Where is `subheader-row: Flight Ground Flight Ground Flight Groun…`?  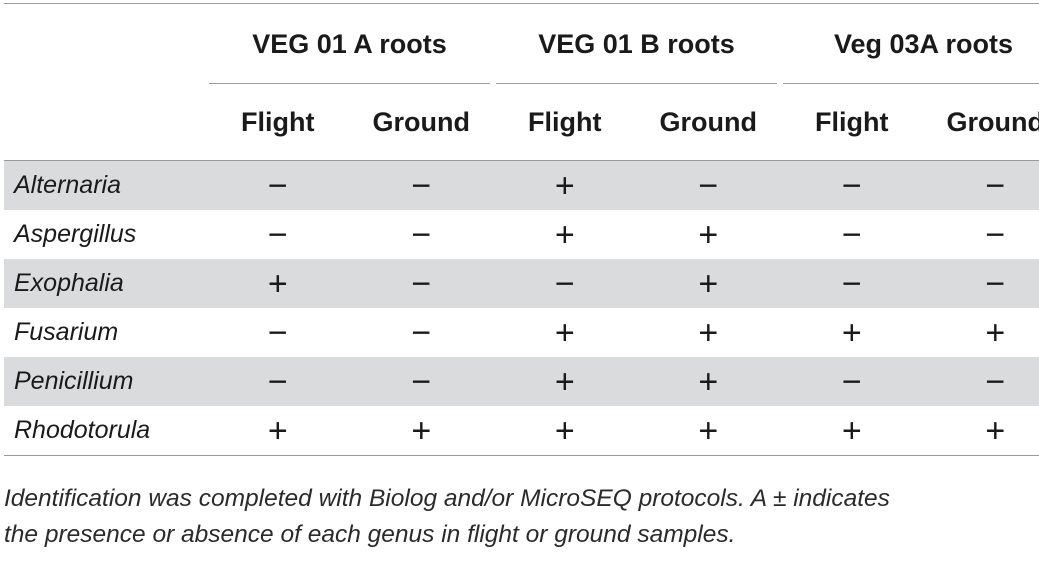
subheader-row: Flight Ground Flight Ground Flight Groun… is located at coordinates (521, 122).